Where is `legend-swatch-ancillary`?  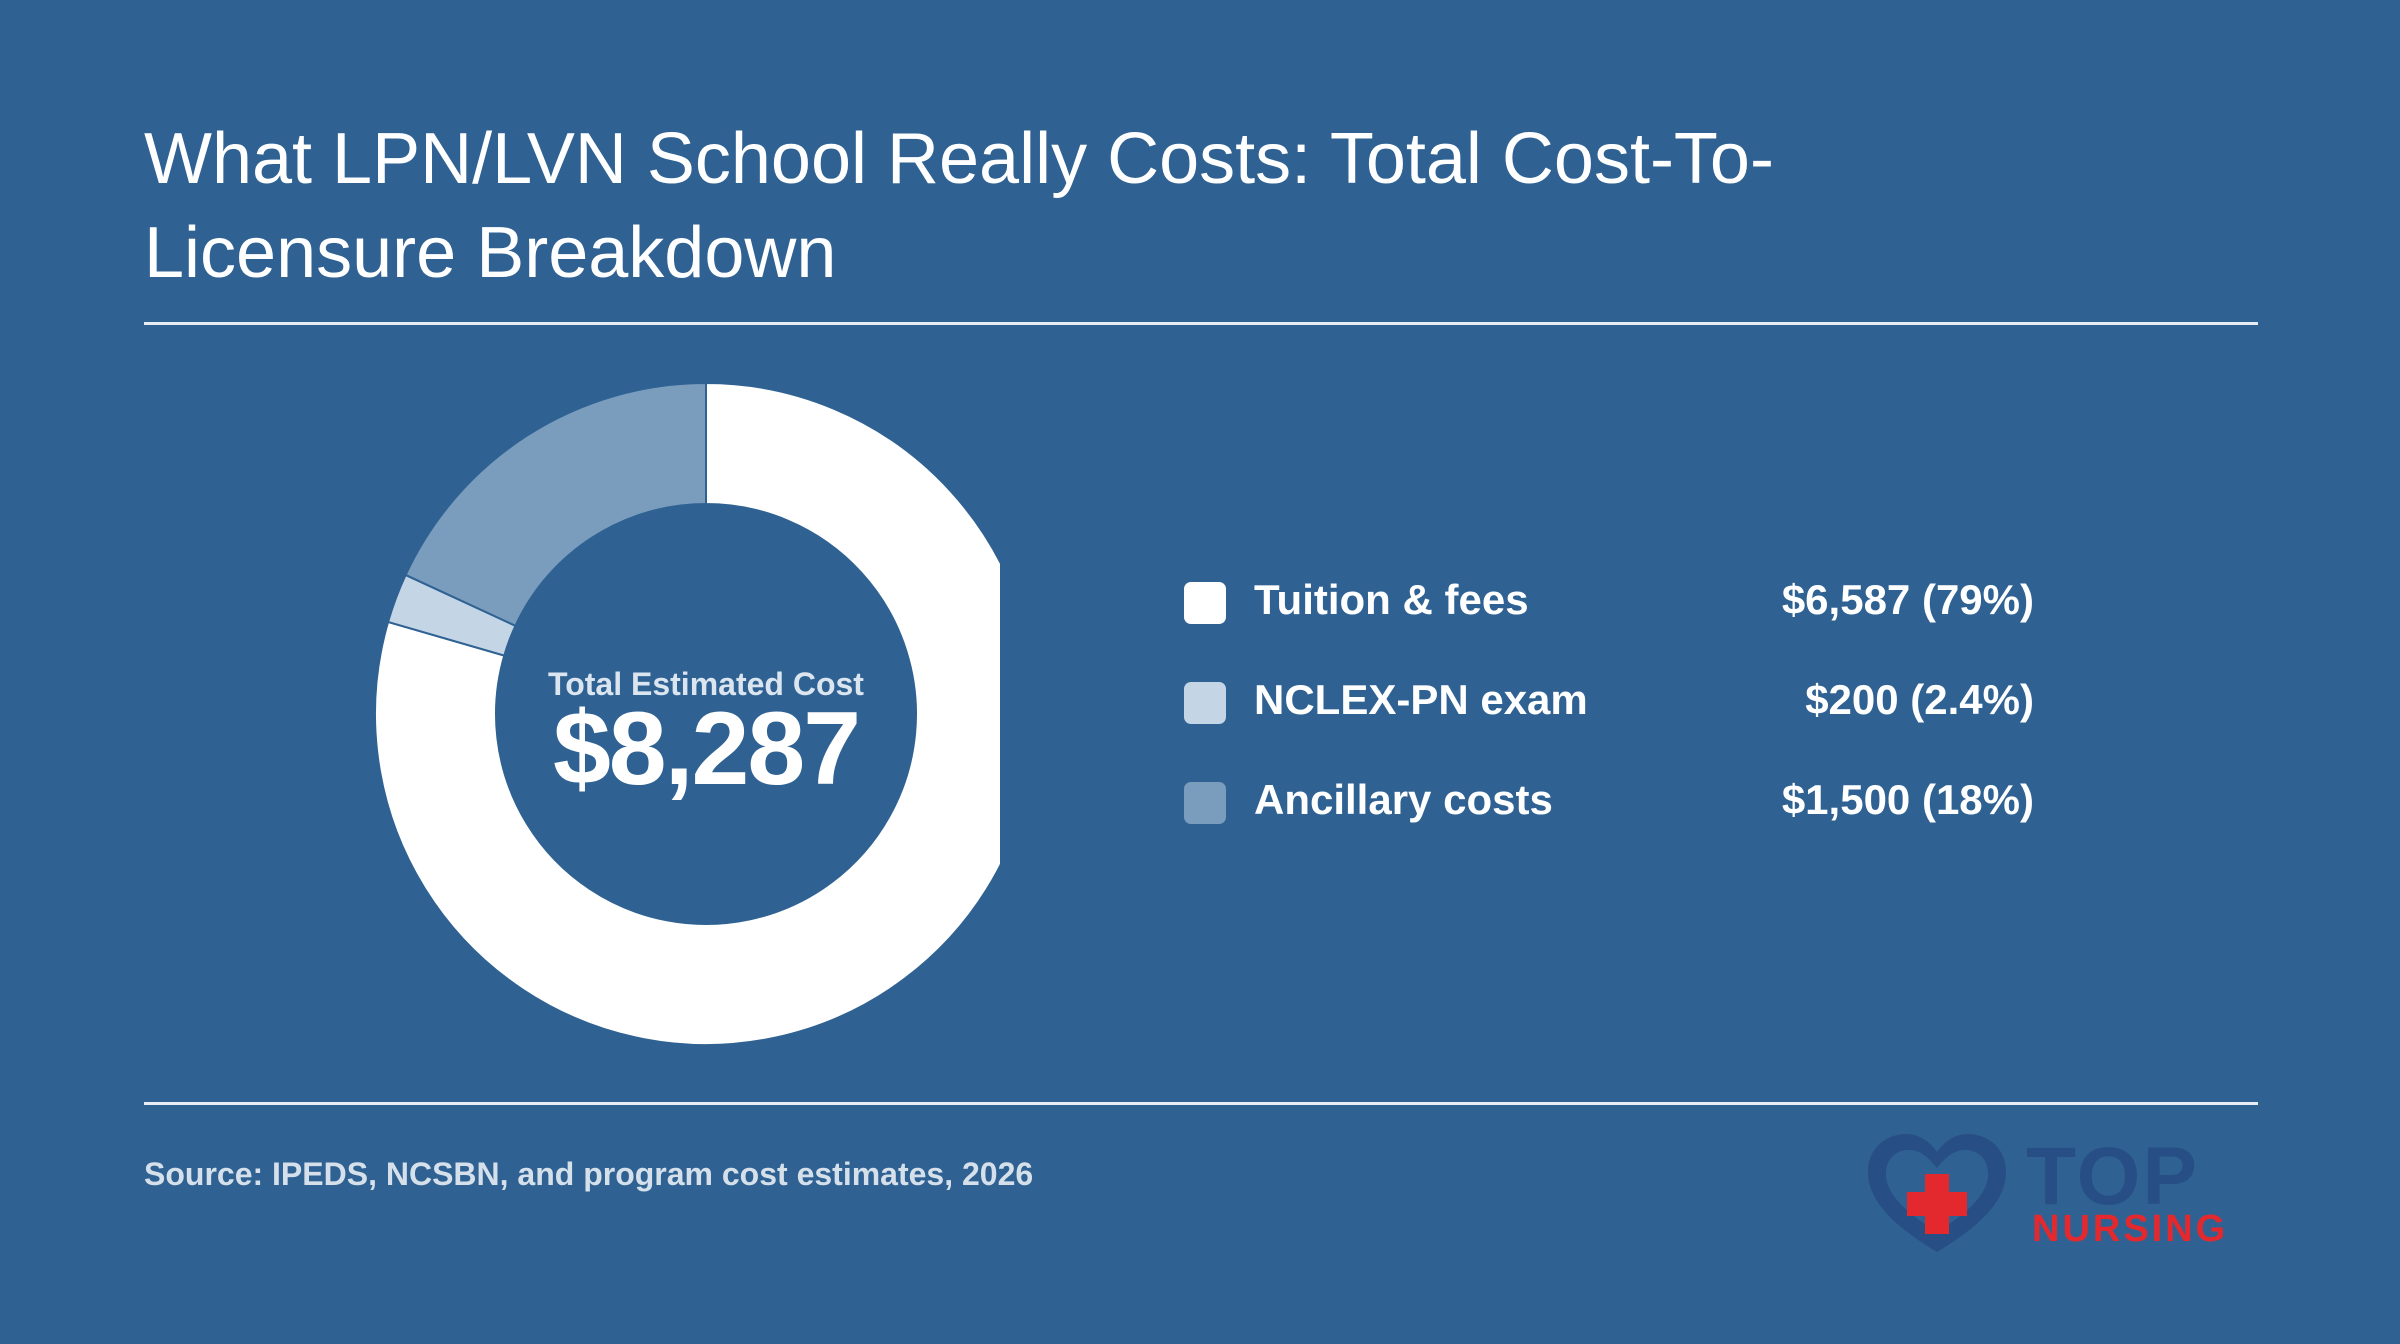
legend-swatch-ancillary is located at coordinates (1205, 803).